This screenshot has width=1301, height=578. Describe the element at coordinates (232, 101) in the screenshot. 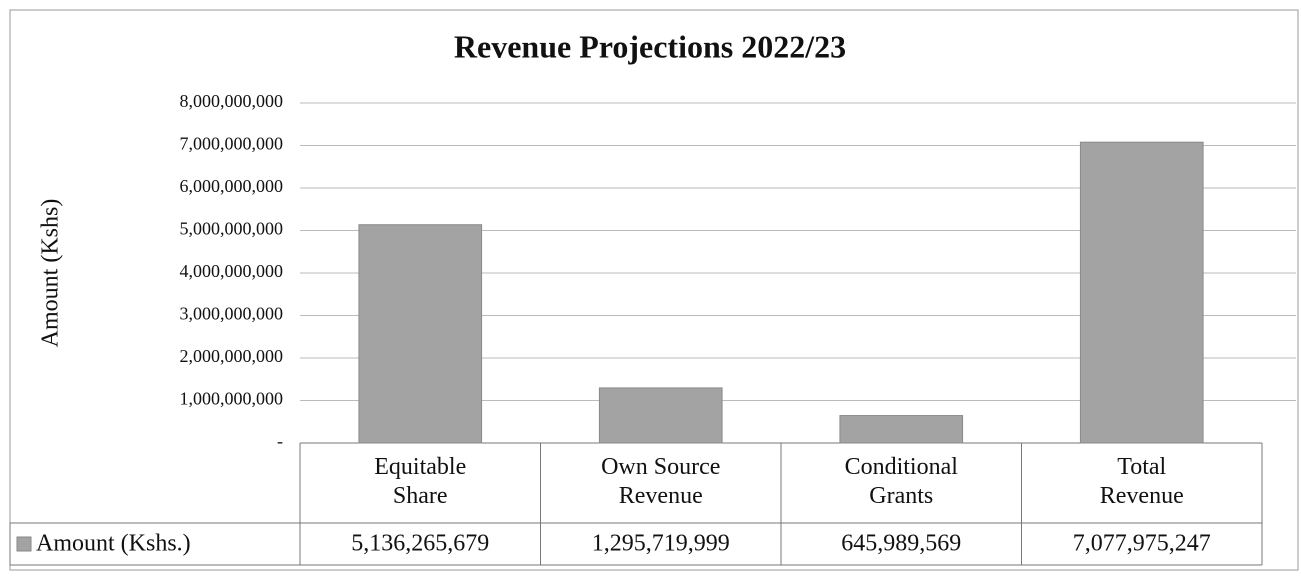

I see `y-tick-label: 8,000,000,000` at that location.